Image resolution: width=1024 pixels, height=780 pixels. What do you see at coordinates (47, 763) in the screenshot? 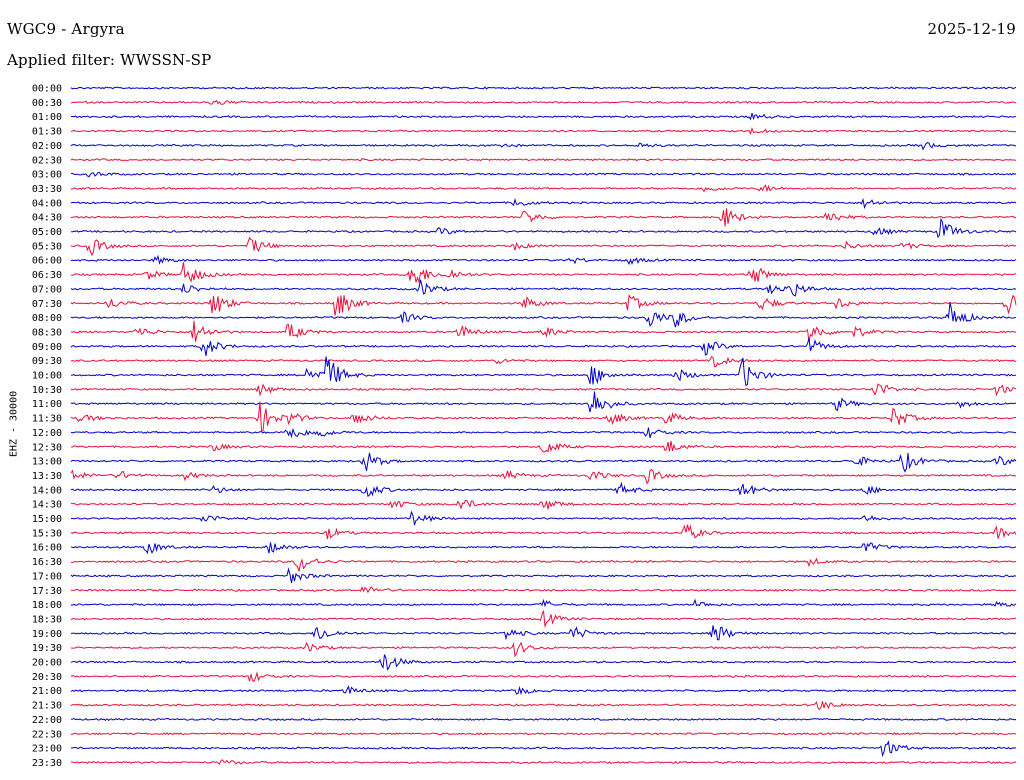
I see `tick-label-2330: 23:30` at bounding box center [47, 763].